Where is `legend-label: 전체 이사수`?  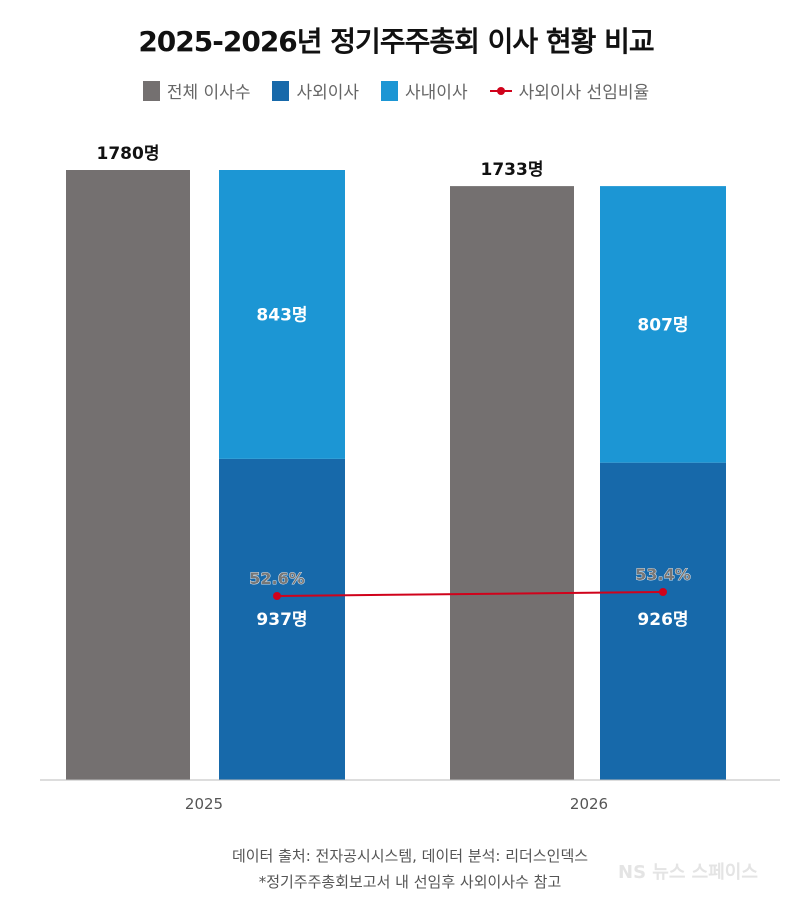 legend-label: 전체 이사수 is located at coordinates (208, 93).